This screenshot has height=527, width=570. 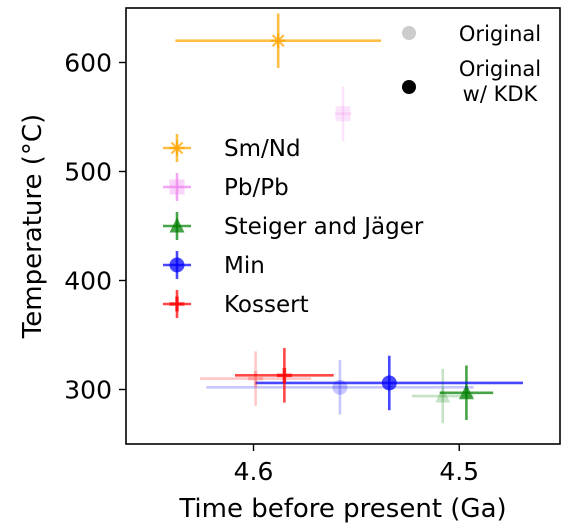 I want to click on legend-label: Steiger and Jäger, so click(x=324, y=227).